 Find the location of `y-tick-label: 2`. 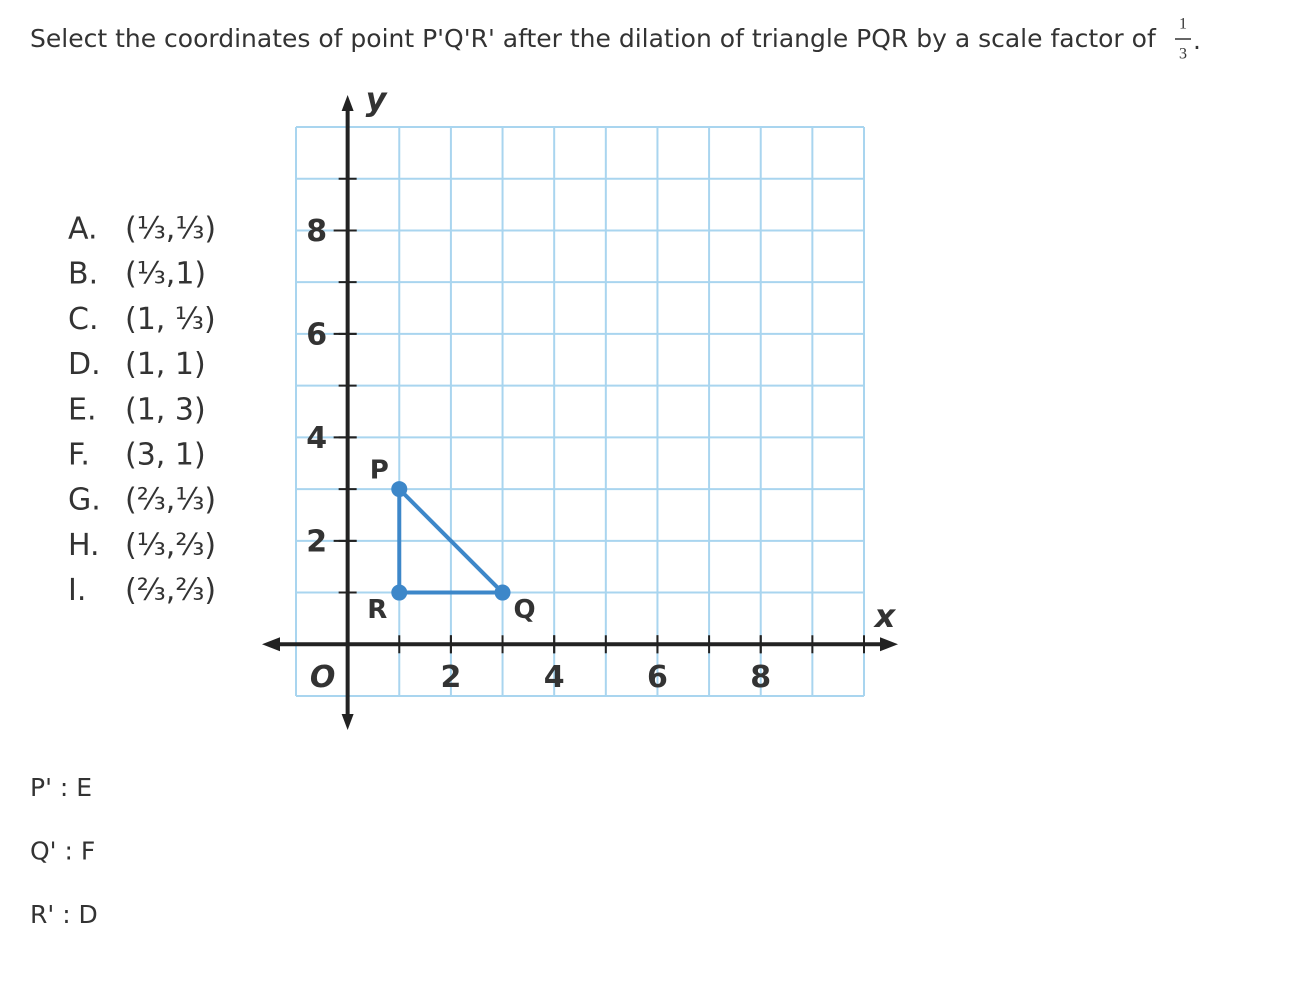

y-tick-label: 2 is located at coordinates (316, 541).